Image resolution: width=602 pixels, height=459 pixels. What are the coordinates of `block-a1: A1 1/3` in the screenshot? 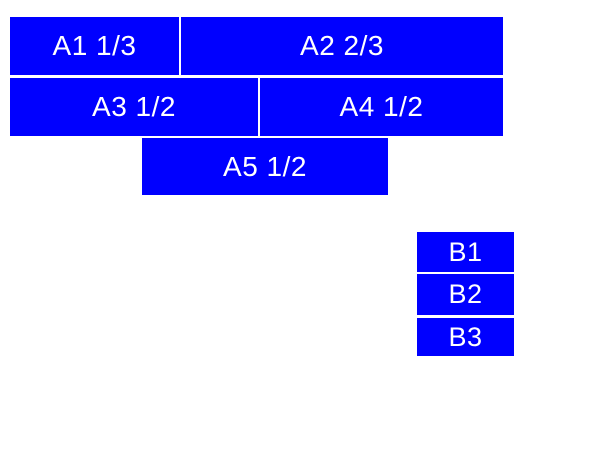 It's located at (94, 46).